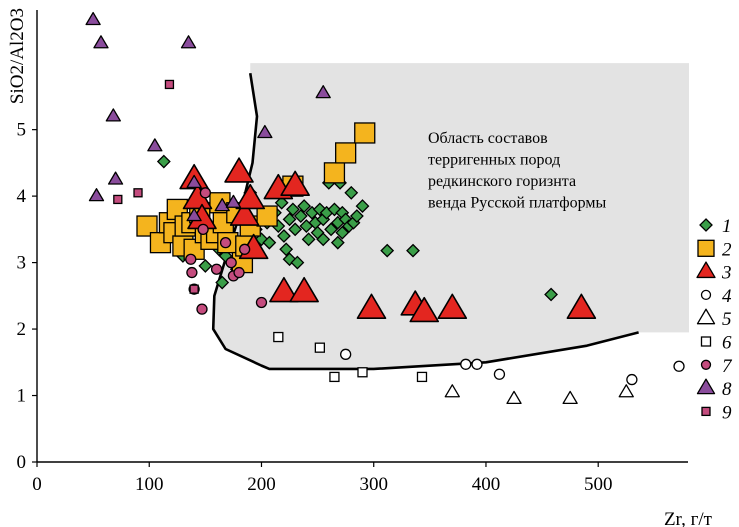 The width and height of the screenshot is (739, 527). What do you see at coordinates (373, 484) in the screenshot?
I see `x-tick-label: 300` at bounding box center [373, 484].